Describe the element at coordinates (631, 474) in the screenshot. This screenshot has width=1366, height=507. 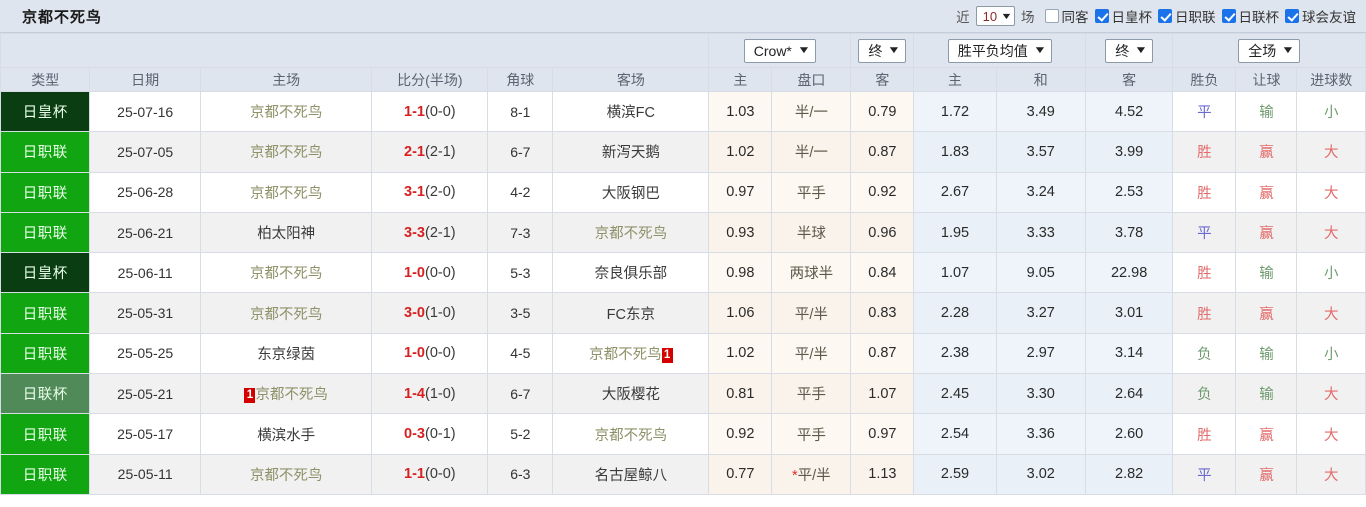
I see `away-team-cell: 名古屋鲸八` at that location.